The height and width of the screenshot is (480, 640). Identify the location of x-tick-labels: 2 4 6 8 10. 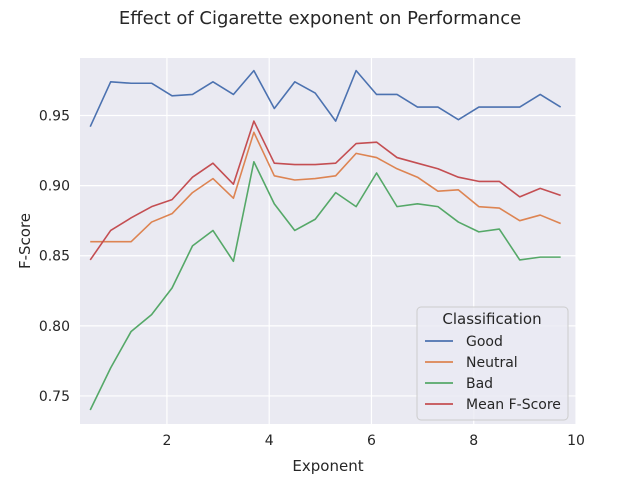
(373, 441).